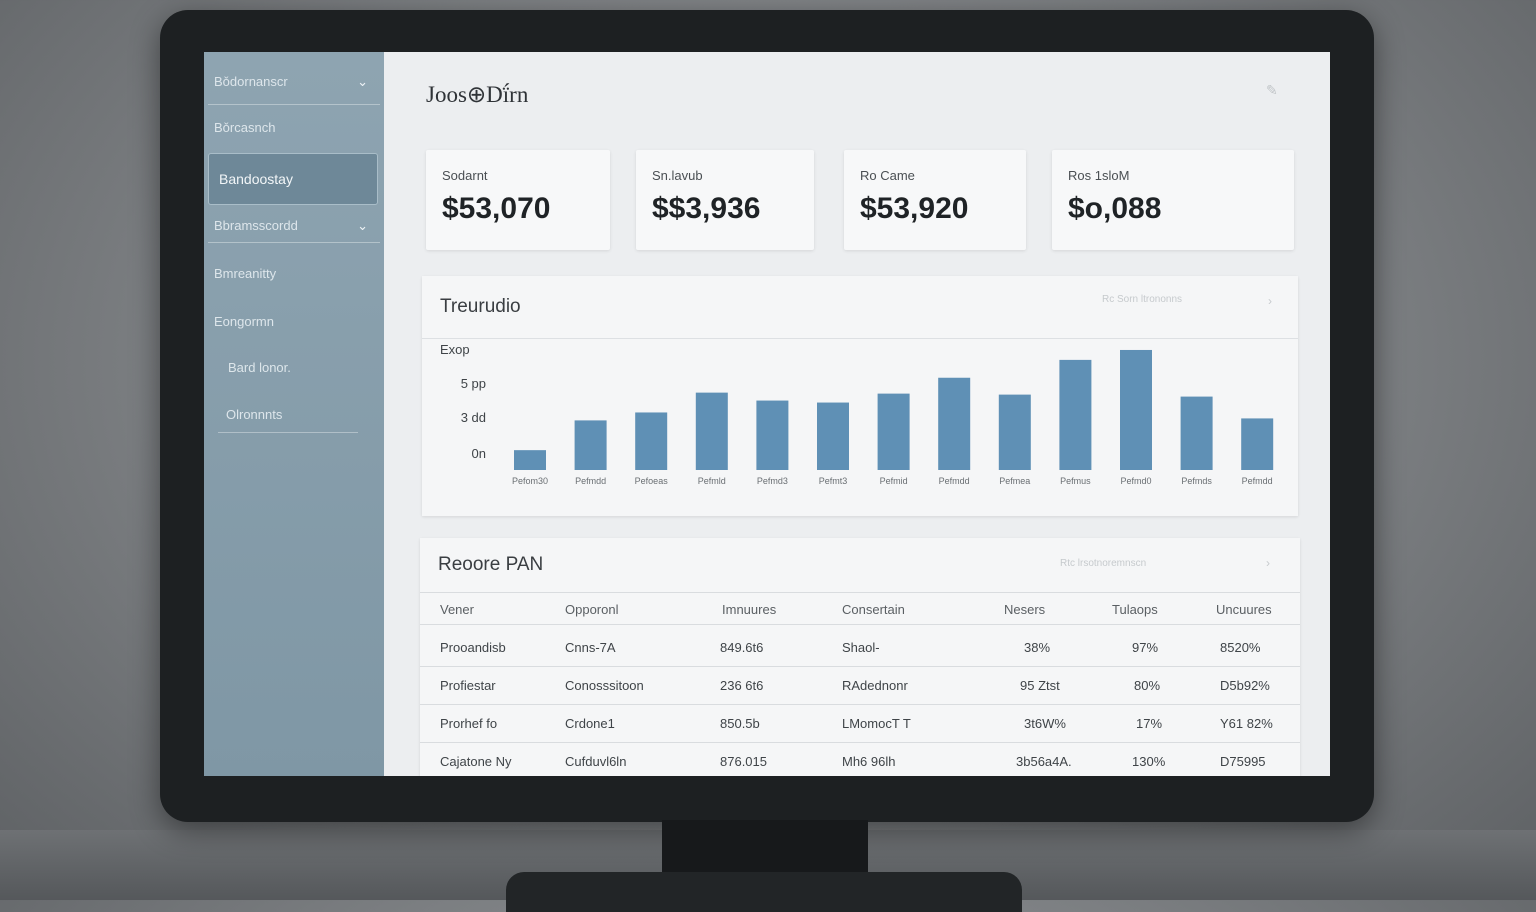 This screenshot has width=1536, height=912. Describe the element at coordinates (742, 685) in the screenshot. I see `table-cell: 236 6t6` at that location.